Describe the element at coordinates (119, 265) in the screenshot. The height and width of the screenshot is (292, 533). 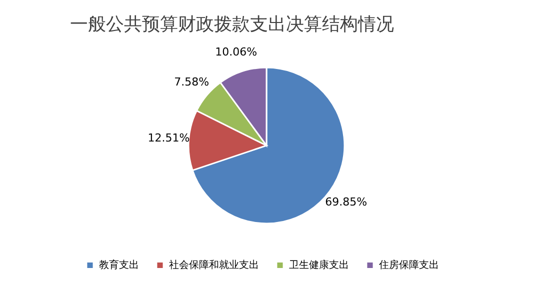
I see `legend-label: 教育支出` at that location.